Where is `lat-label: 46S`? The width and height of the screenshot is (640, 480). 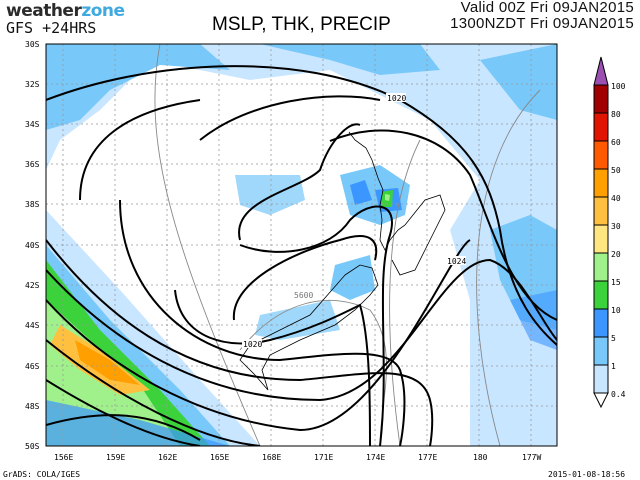 lat-label: 46S is located at coordinates (32, 366).